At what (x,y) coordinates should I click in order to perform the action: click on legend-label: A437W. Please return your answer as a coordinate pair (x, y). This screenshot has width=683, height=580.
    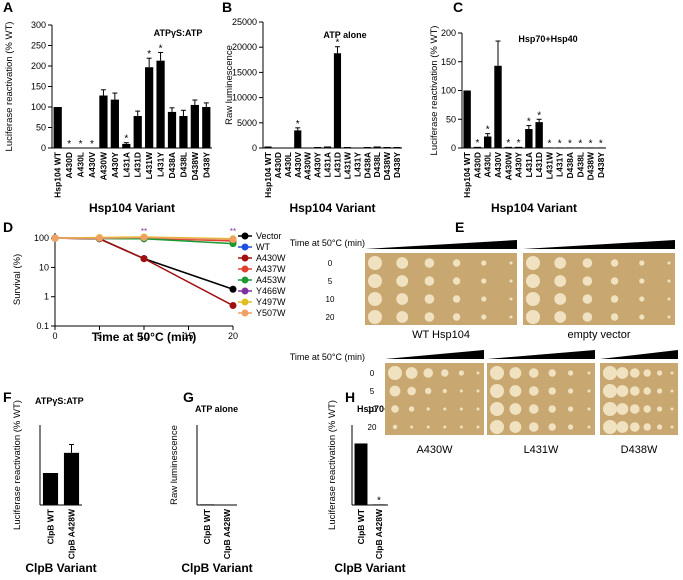
    Looking at the image, I should click on (271, 269).